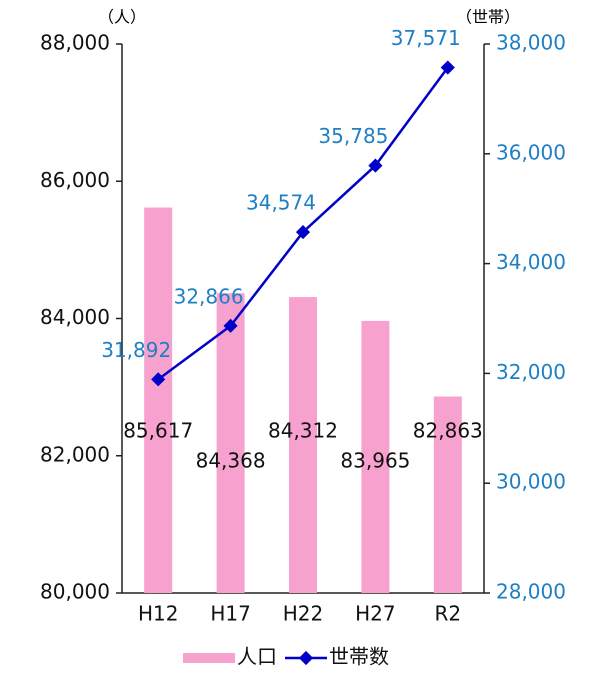 This screenshot has width=592, height=673. I want to click on x-tick-label: H12, so click(158, 614).